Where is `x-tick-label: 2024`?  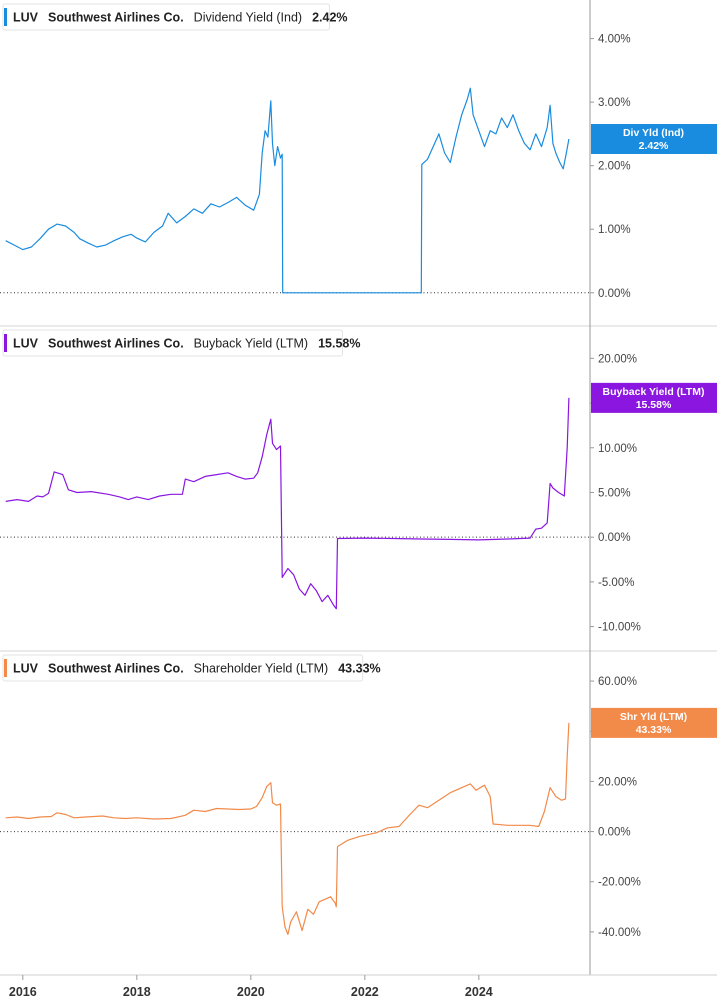
x-tick-label: 2024 is located at coordinates (479, 992).